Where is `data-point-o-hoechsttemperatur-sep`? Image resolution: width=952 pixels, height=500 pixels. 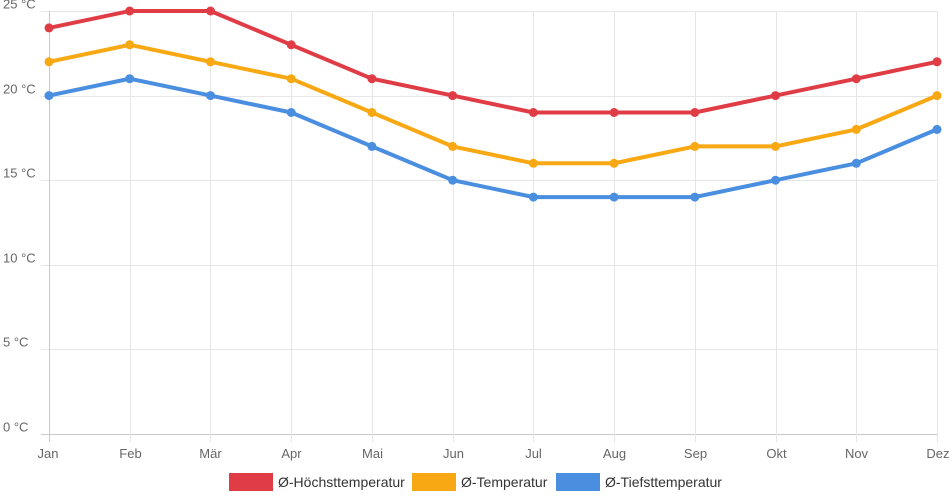 data-point-o-hoechsttemperatur-sep is located at coordinates (695, 112).